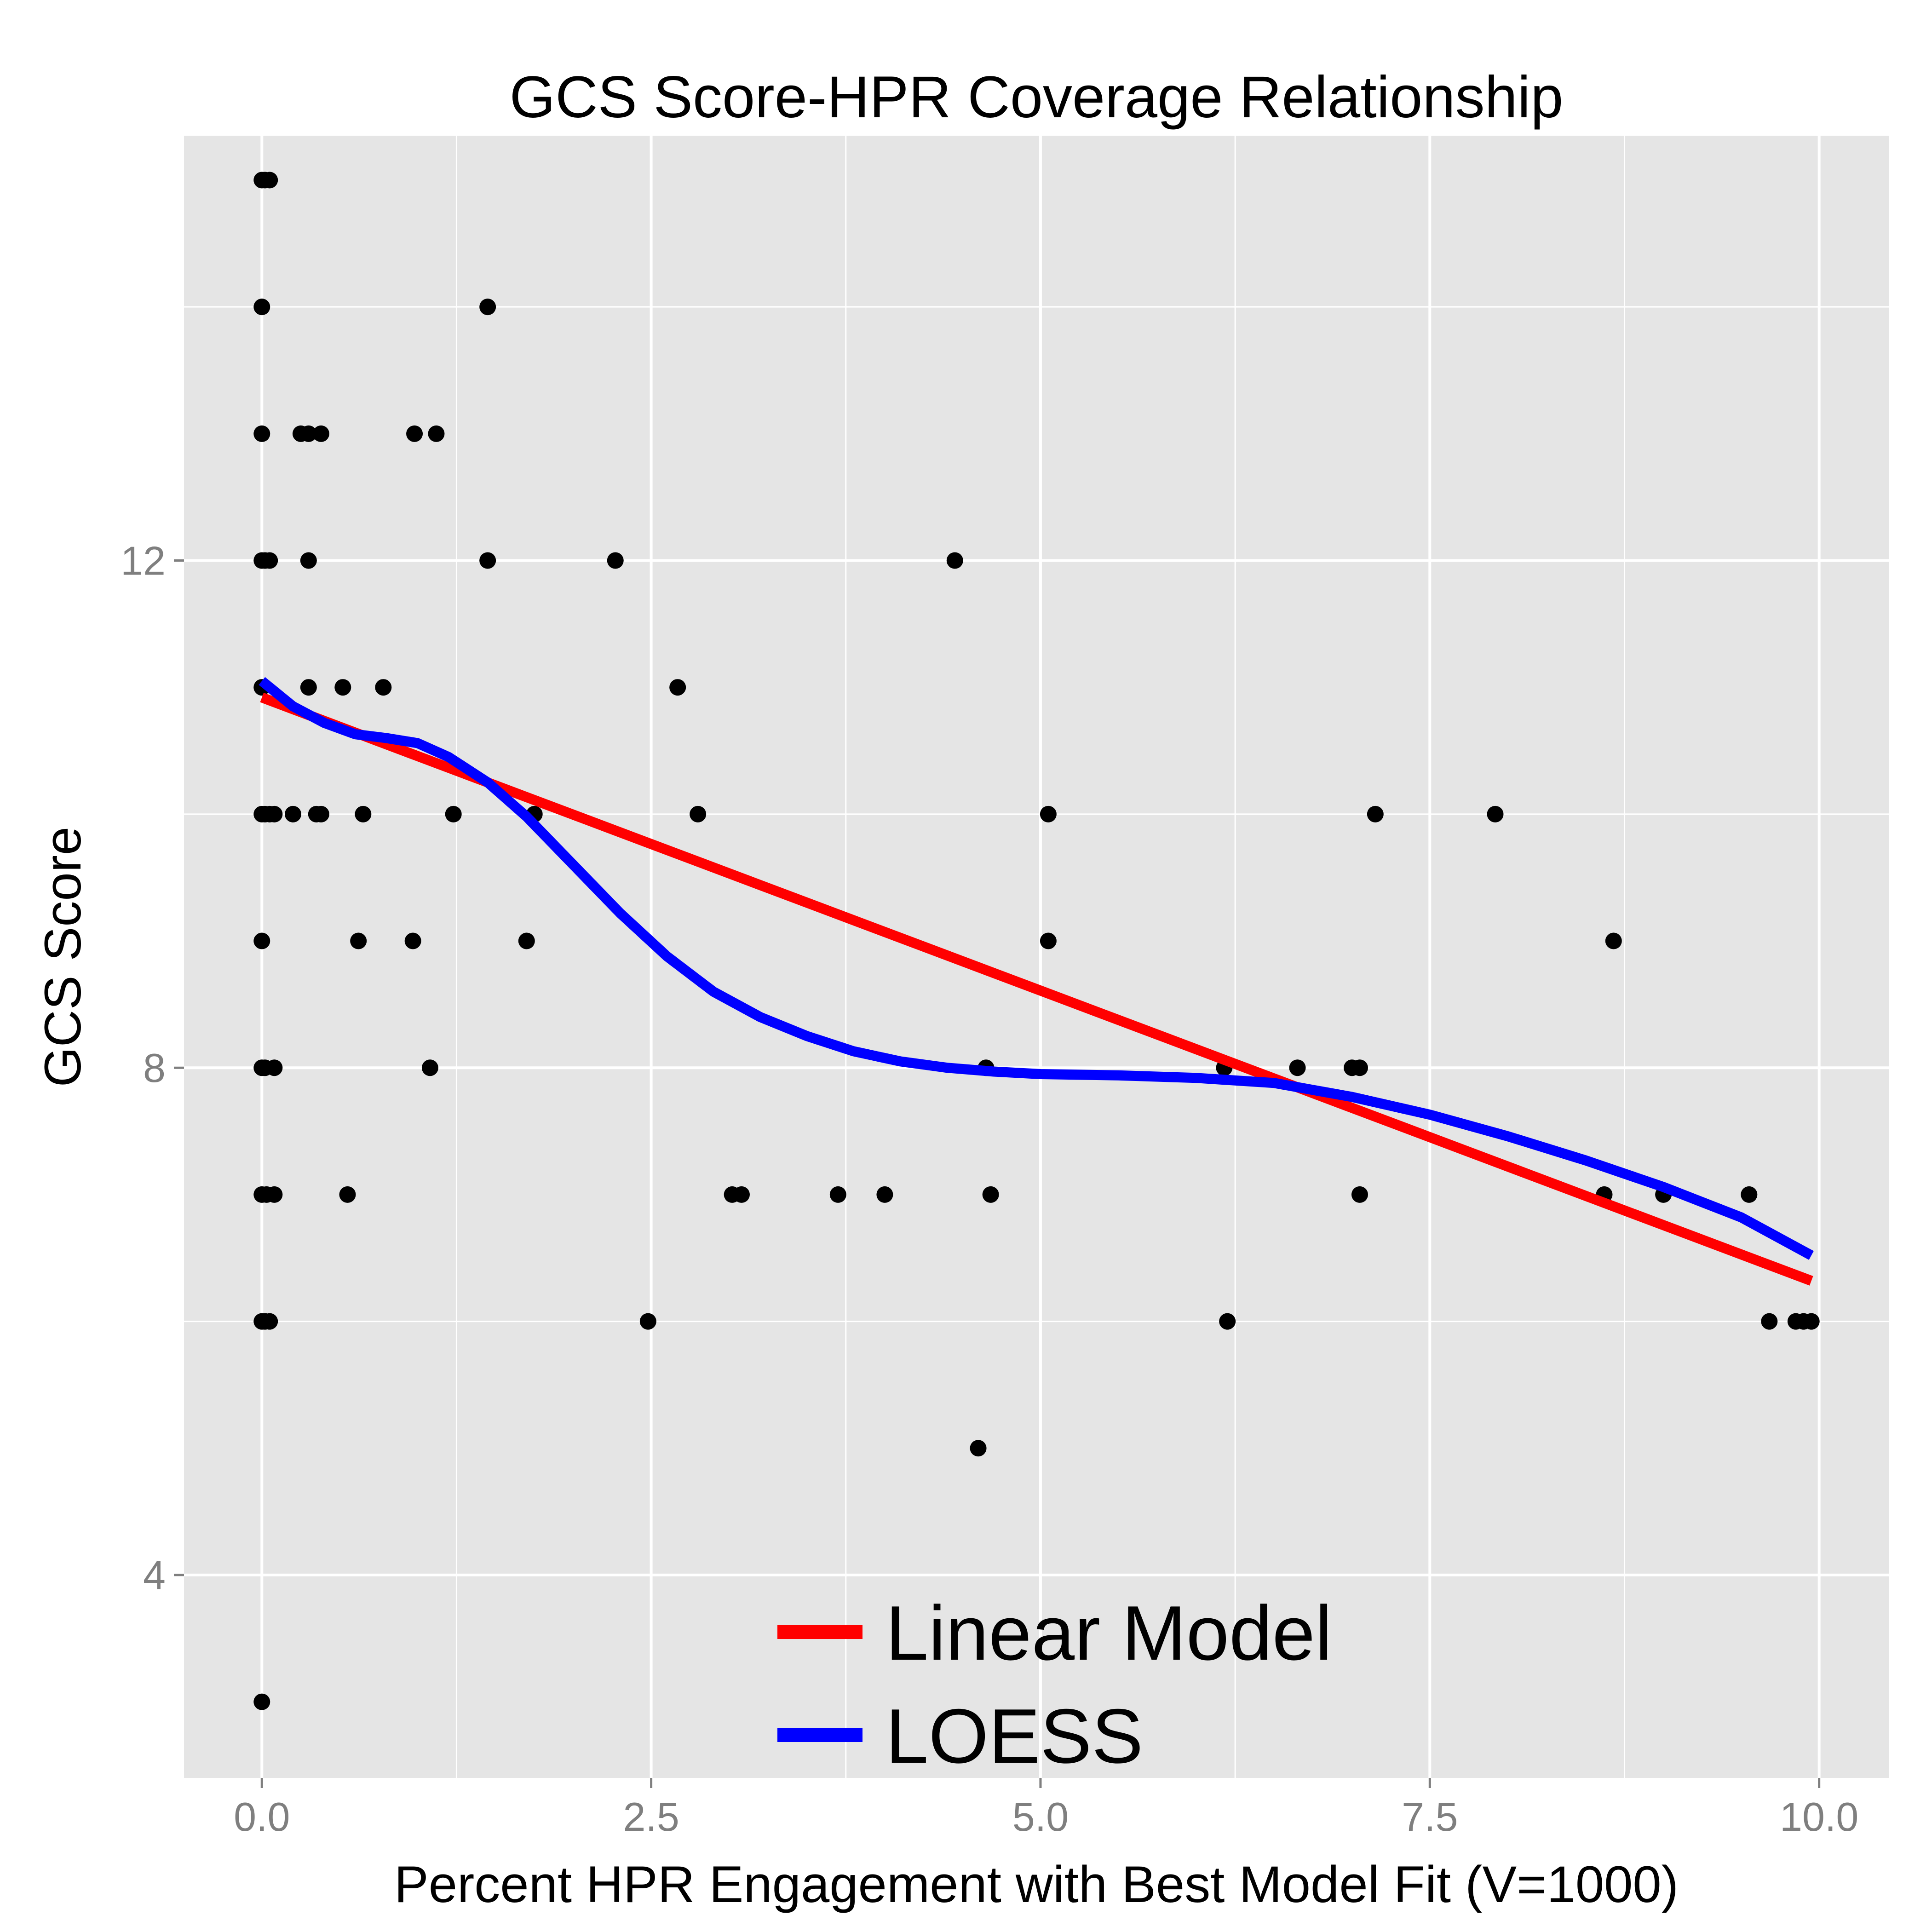  I want to click on y-tick-label: 12, so click(143, 561).